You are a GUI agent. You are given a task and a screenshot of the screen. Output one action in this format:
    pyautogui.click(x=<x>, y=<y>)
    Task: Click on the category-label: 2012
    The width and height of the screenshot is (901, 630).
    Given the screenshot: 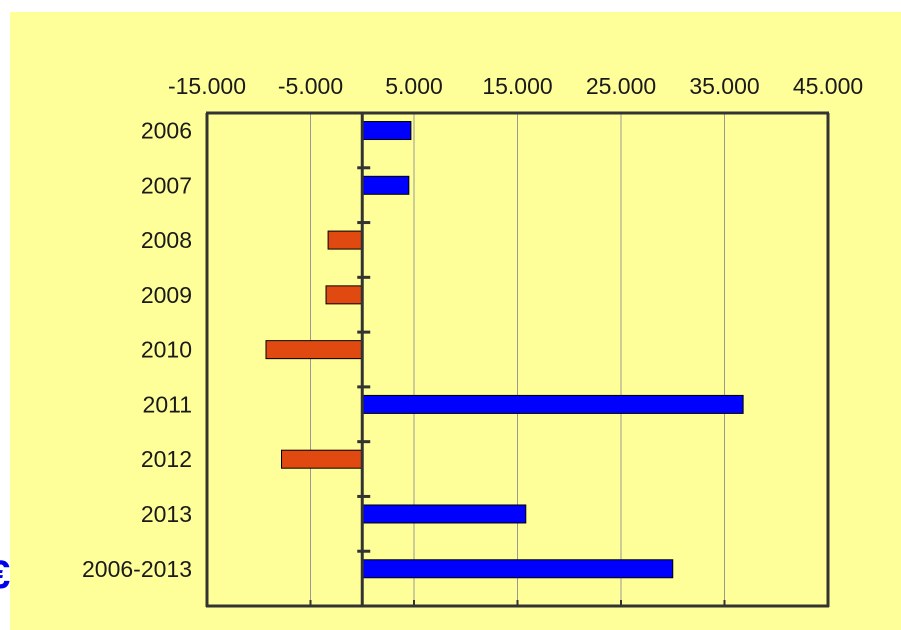 What is the action you would take?
    pyautogui.click(x=166, y=459)
    